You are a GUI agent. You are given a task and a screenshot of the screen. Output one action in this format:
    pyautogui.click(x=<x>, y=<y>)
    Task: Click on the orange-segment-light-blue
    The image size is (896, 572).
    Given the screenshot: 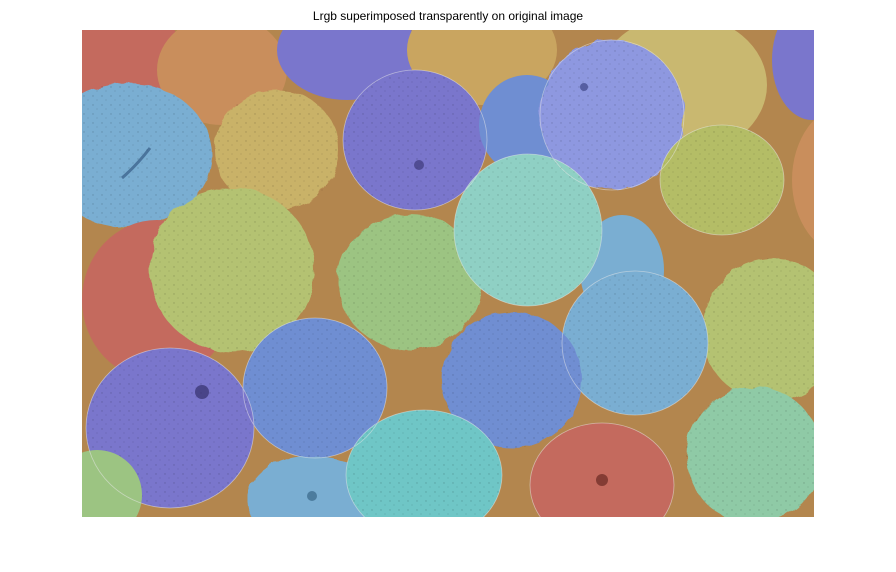 What is the action you would take?
    pyautogui.click(x=312, y=486)
    